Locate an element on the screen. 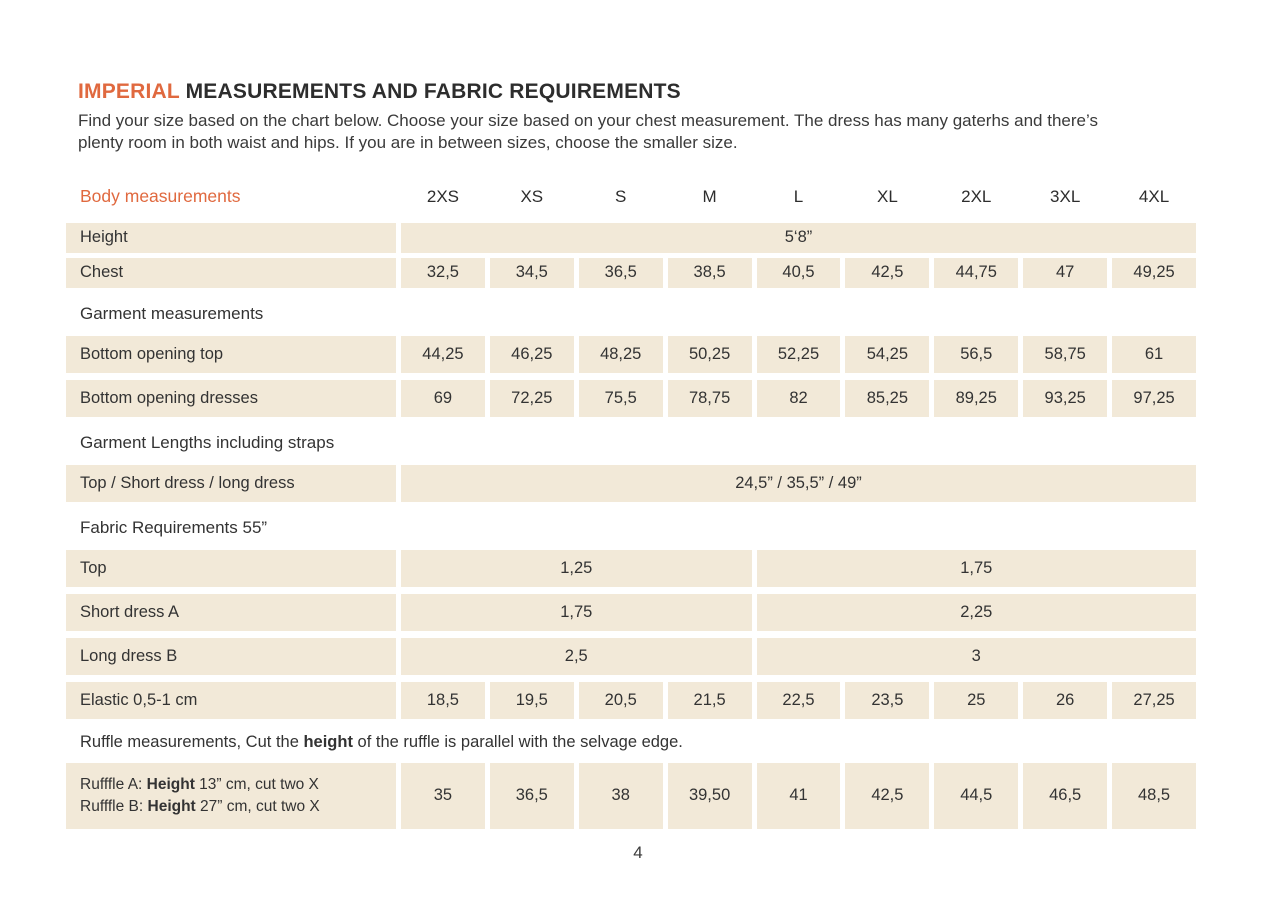 The height and width of the screenshot is (909, 1276). size-column-header: L is located at coordinates (798, 196).